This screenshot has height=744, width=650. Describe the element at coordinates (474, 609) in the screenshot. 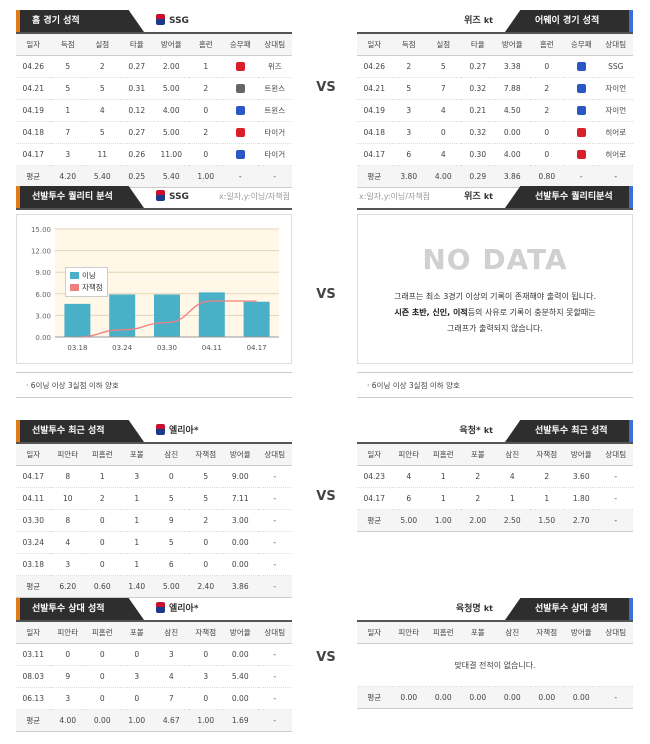

I see `pitcher-vs-right-name: 육청명 kt` at that location.